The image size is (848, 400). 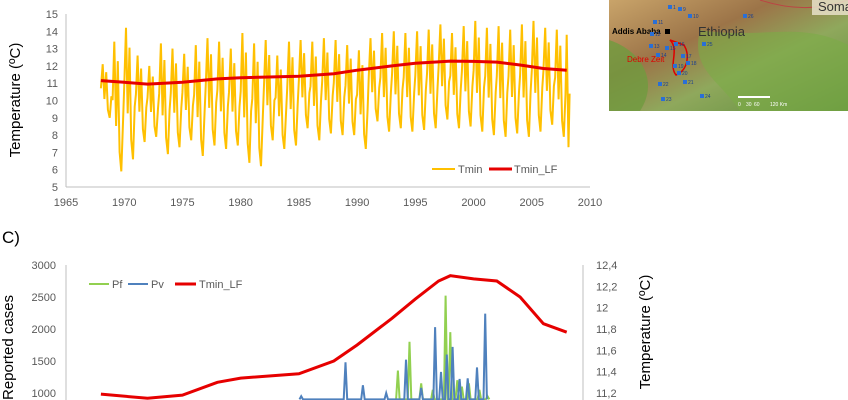 I want to click on x-tick-label: 1970, so click(x=124, y=203).